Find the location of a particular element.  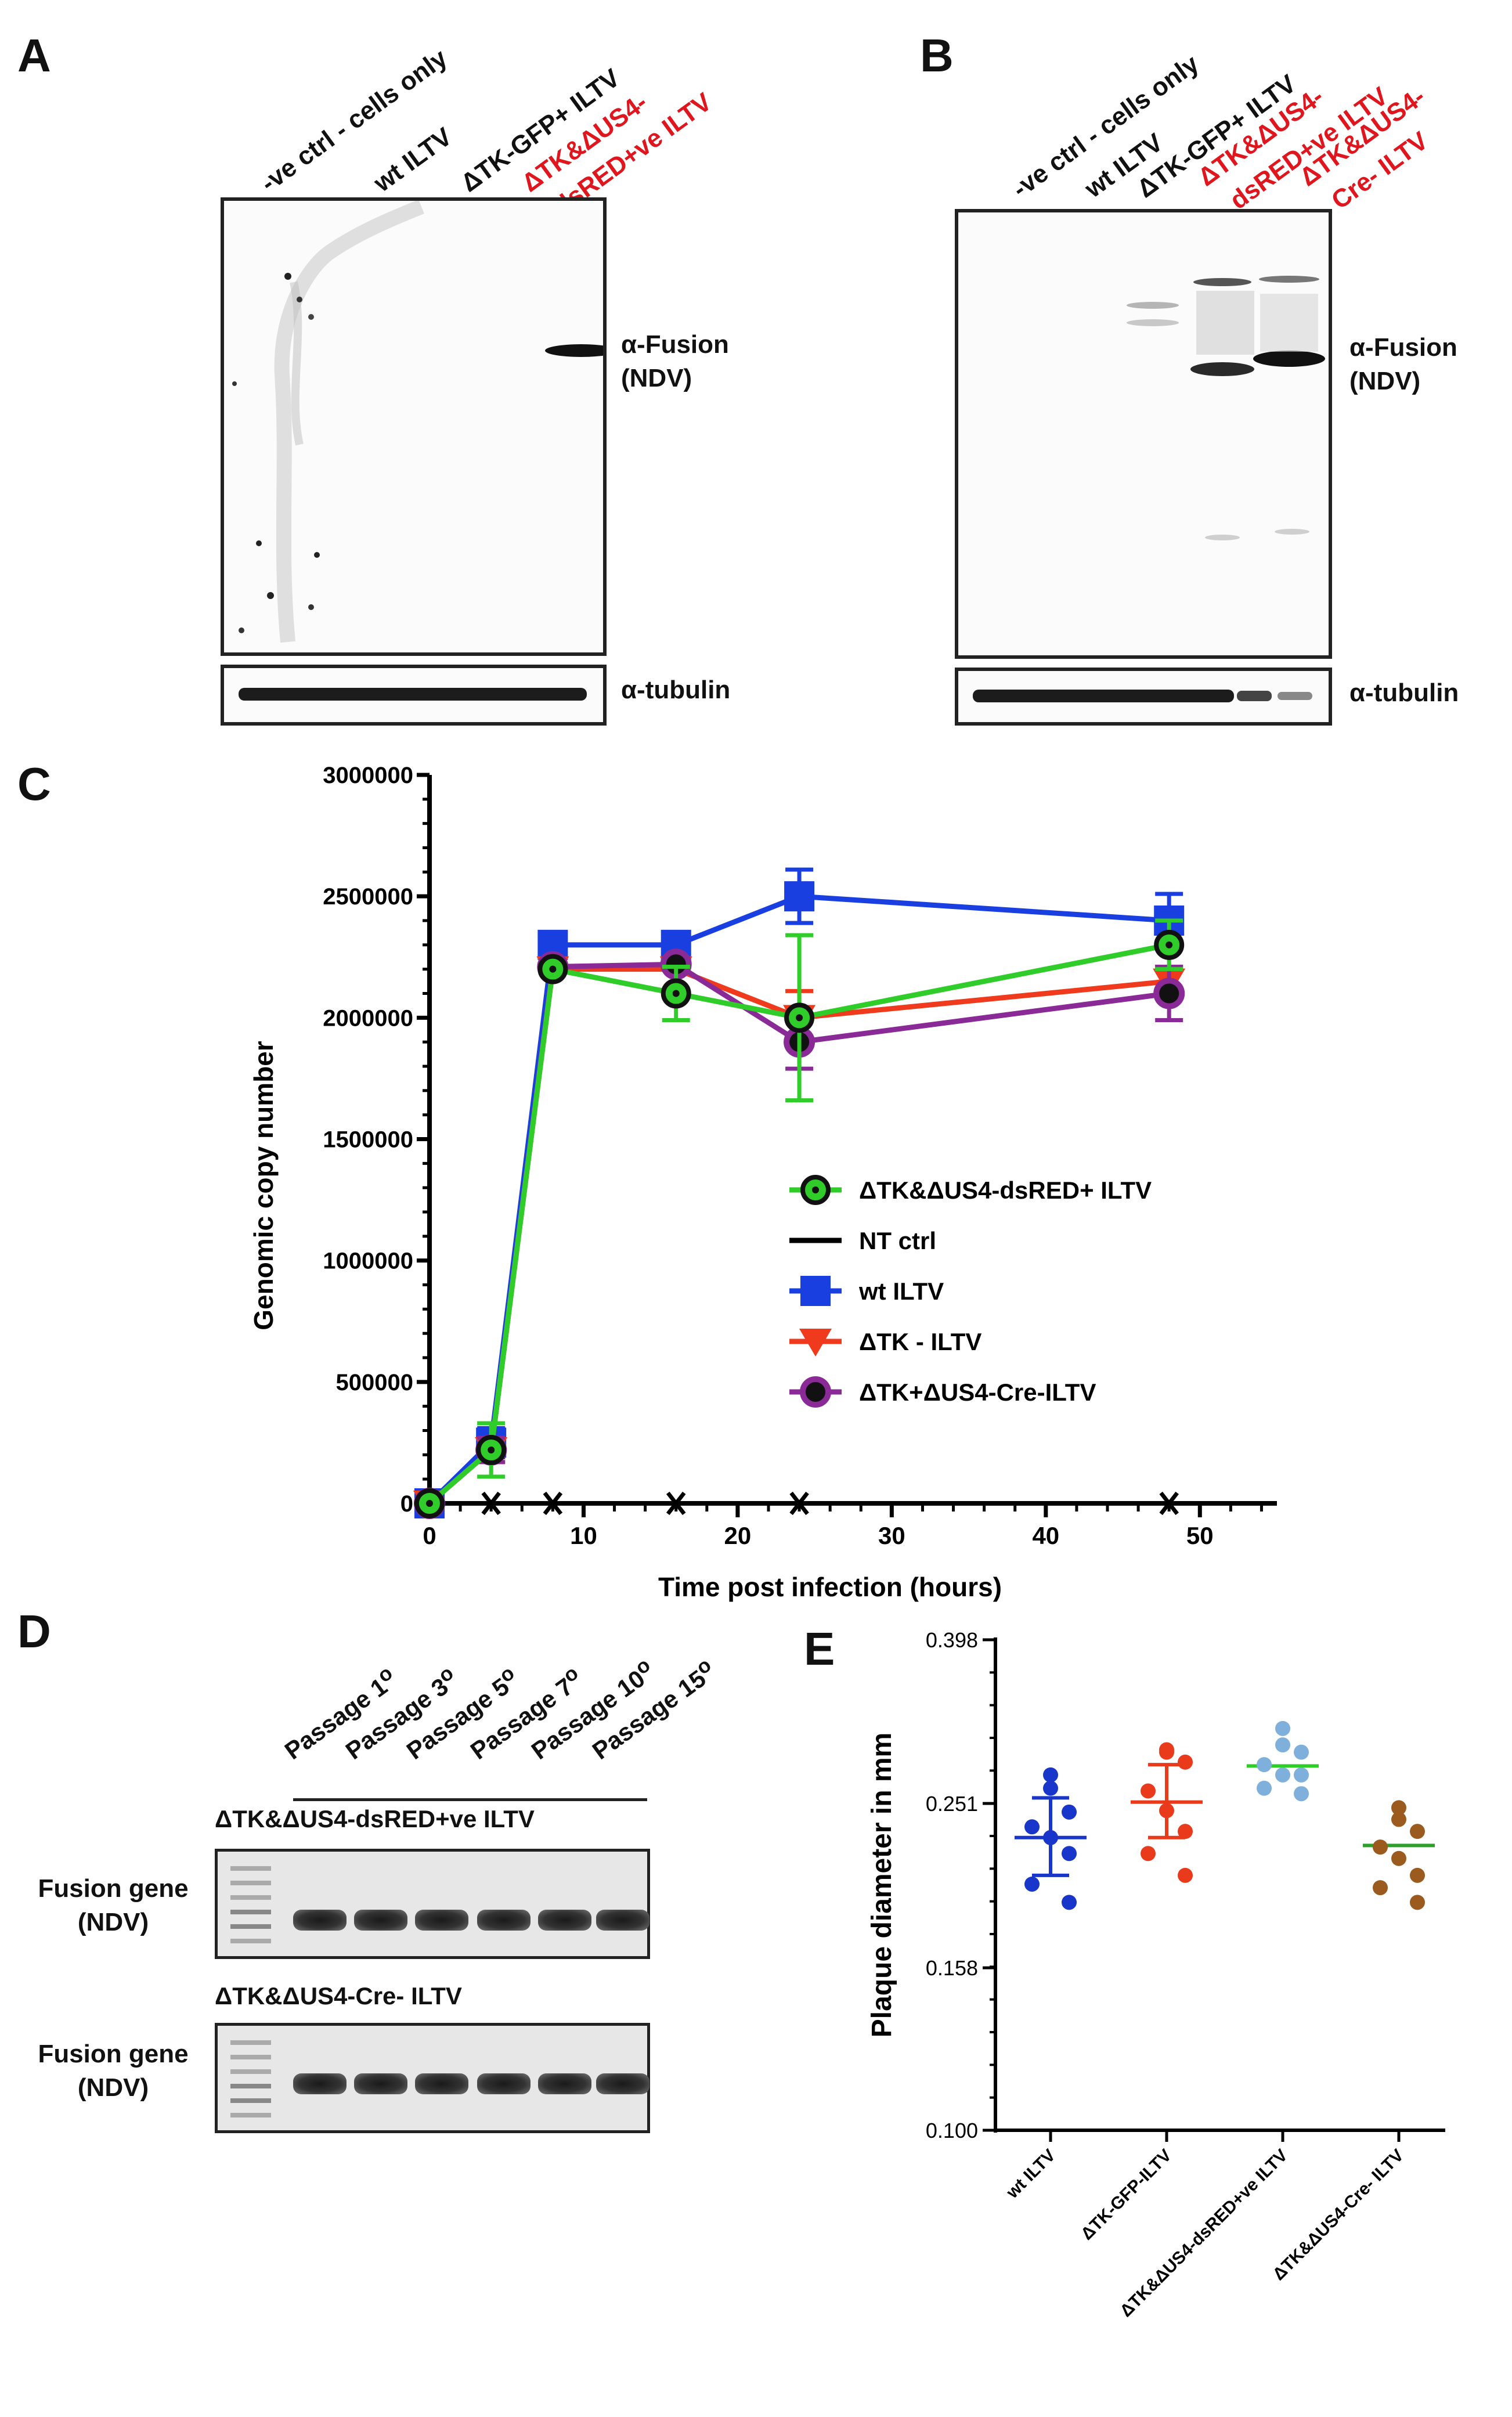

gel2-title: ΔTK&ΔUS4-Cre- ILTV is located at coordinates (338, 1996).